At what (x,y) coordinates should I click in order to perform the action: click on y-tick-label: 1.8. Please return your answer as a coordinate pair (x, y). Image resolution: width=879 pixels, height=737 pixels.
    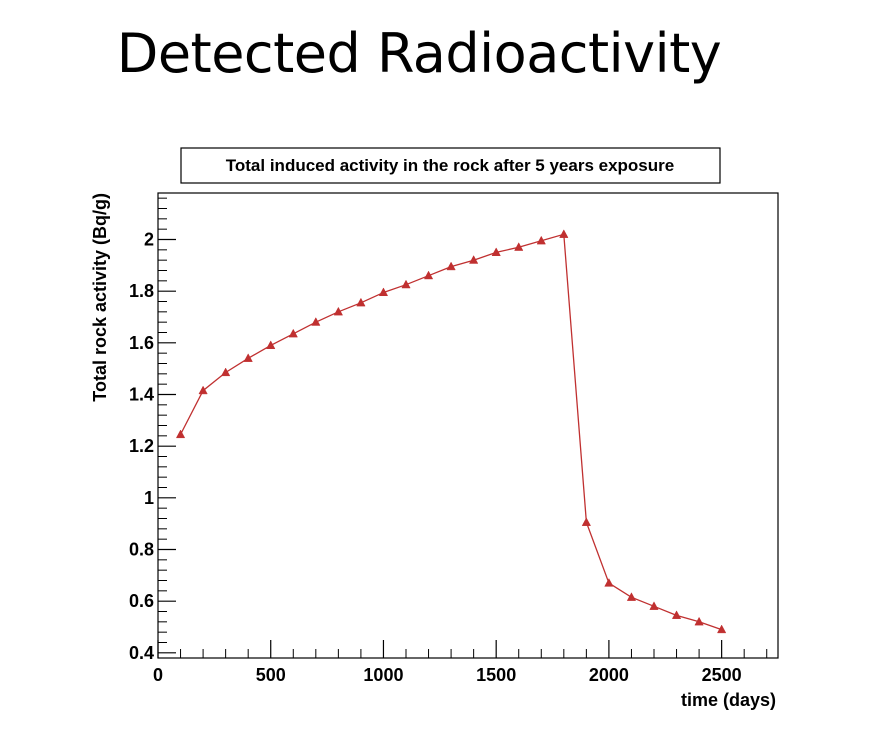
    Looking at the image, I should click on (141, 291).